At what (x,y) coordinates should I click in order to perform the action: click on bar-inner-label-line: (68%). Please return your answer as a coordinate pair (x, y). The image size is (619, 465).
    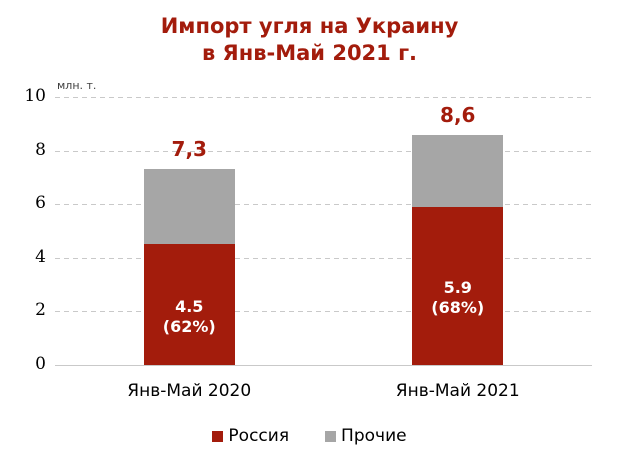
    Looking at the image, I should click on (458, 307).